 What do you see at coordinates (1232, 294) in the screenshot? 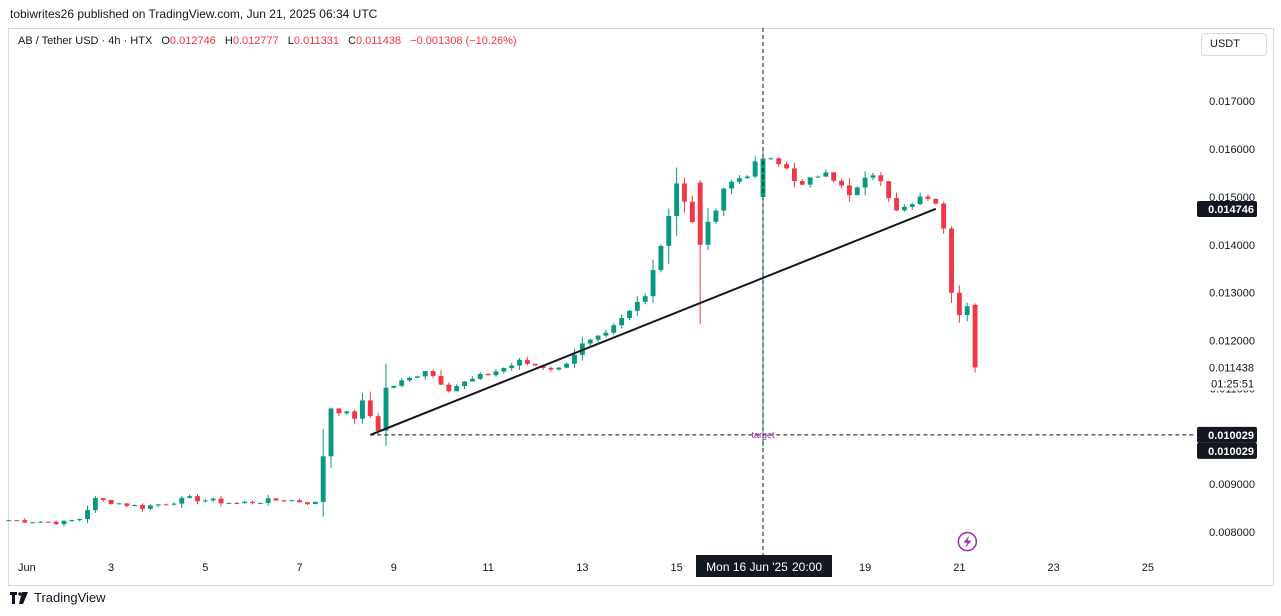
I see `price-tick-label: 0.013000` at bounding box center [1232, 294].